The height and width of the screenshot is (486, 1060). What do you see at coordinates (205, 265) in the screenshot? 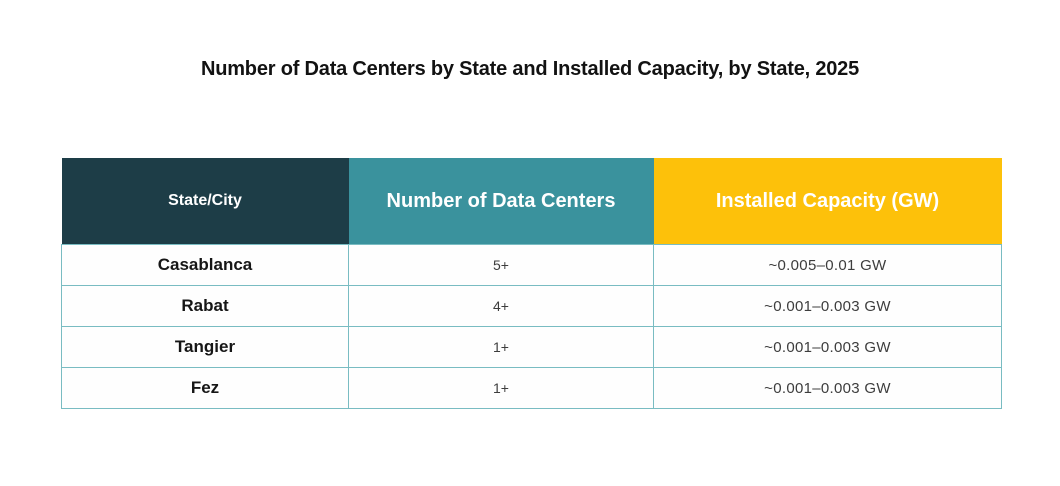
I see `cell-state: Casablanca` at bounding box center [205, 265].